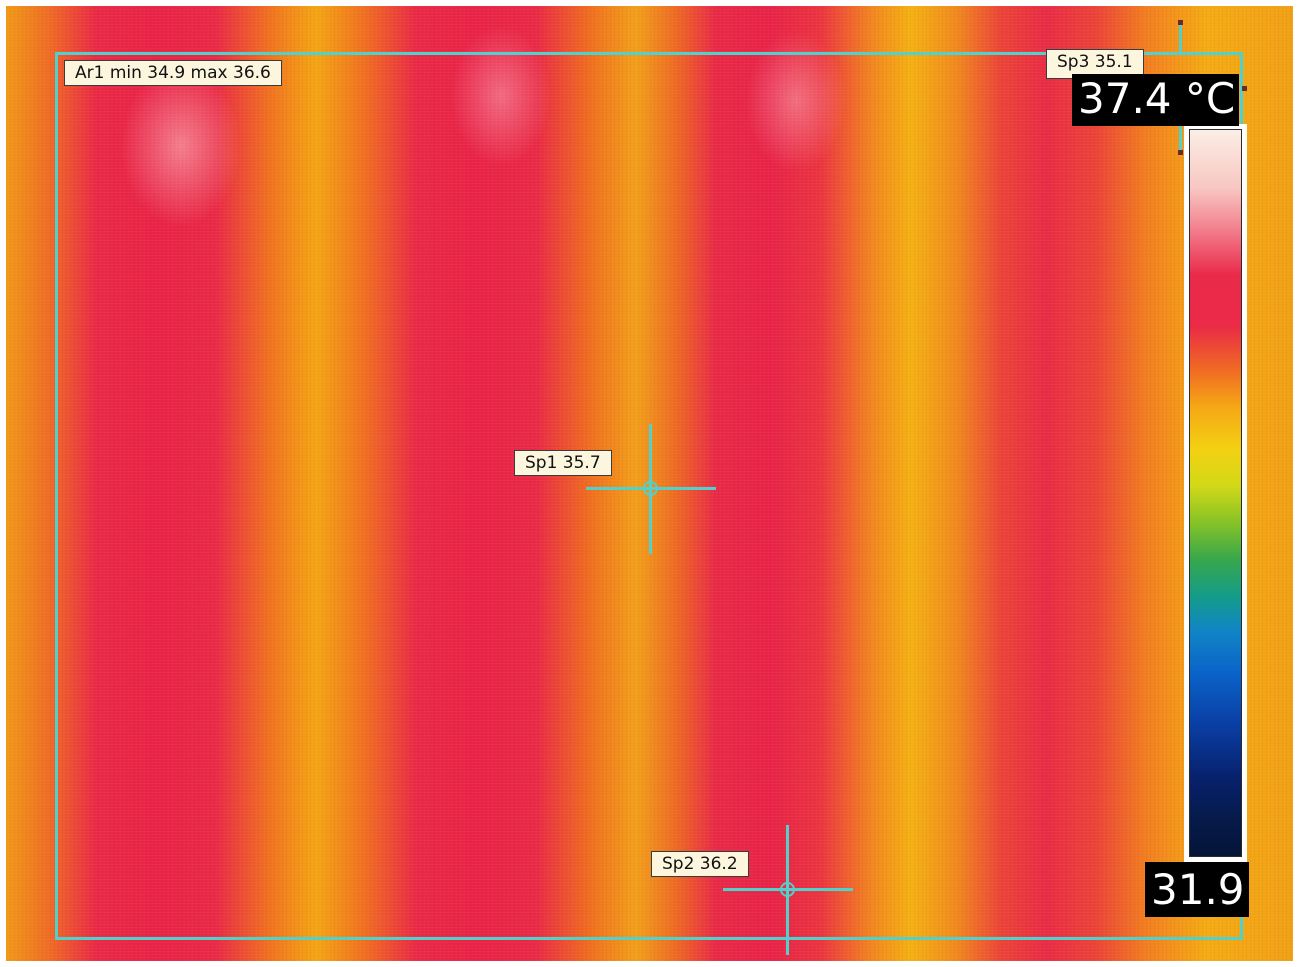 The height and width of the screenshot is (967, 1299). Describe the element at coordinates (1180, 37) in the screenshot. I see `spot-sp3-crosshair-vertical-line` at that location.